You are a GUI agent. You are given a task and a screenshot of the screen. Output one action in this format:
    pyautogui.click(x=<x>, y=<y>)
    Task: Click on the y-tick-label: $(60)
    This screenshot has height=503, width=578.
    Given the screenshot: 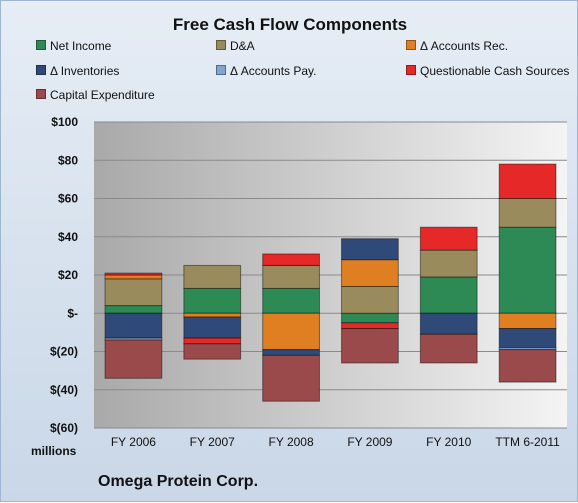 What is the action you would take?
    pyautogui.click(x=64, y=428)
    